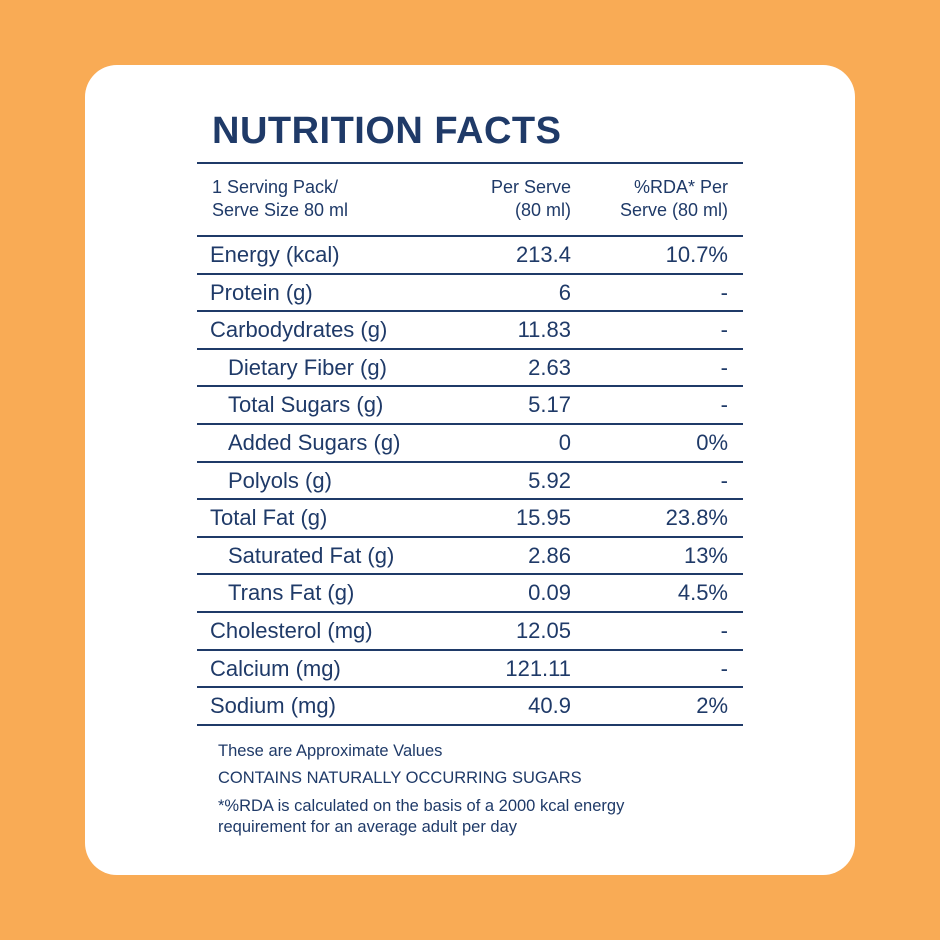 This screenshot has width=940, height=940. Describe the element at coordinates (306, 405) in the screenshot. I see `row-label: Total Sugars (g)` at that location.